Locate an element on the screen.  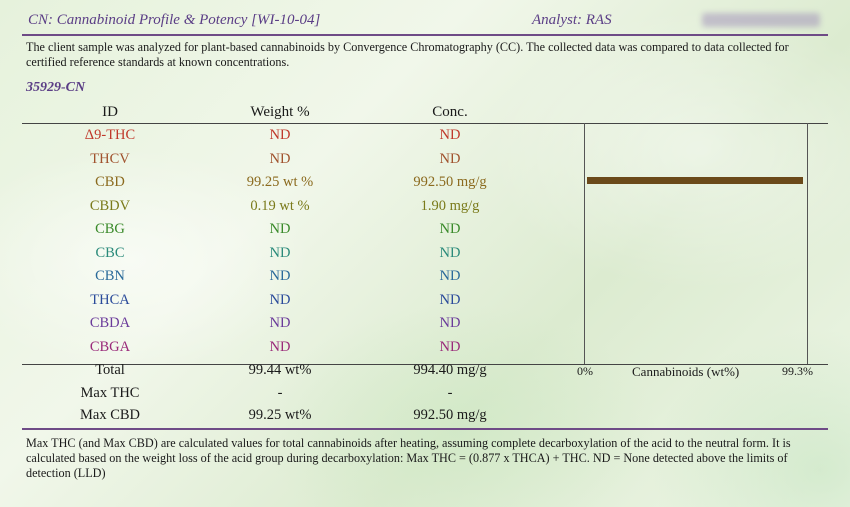
total-row-conc: 994.40 mg/g is located at coordinates (450, 370).